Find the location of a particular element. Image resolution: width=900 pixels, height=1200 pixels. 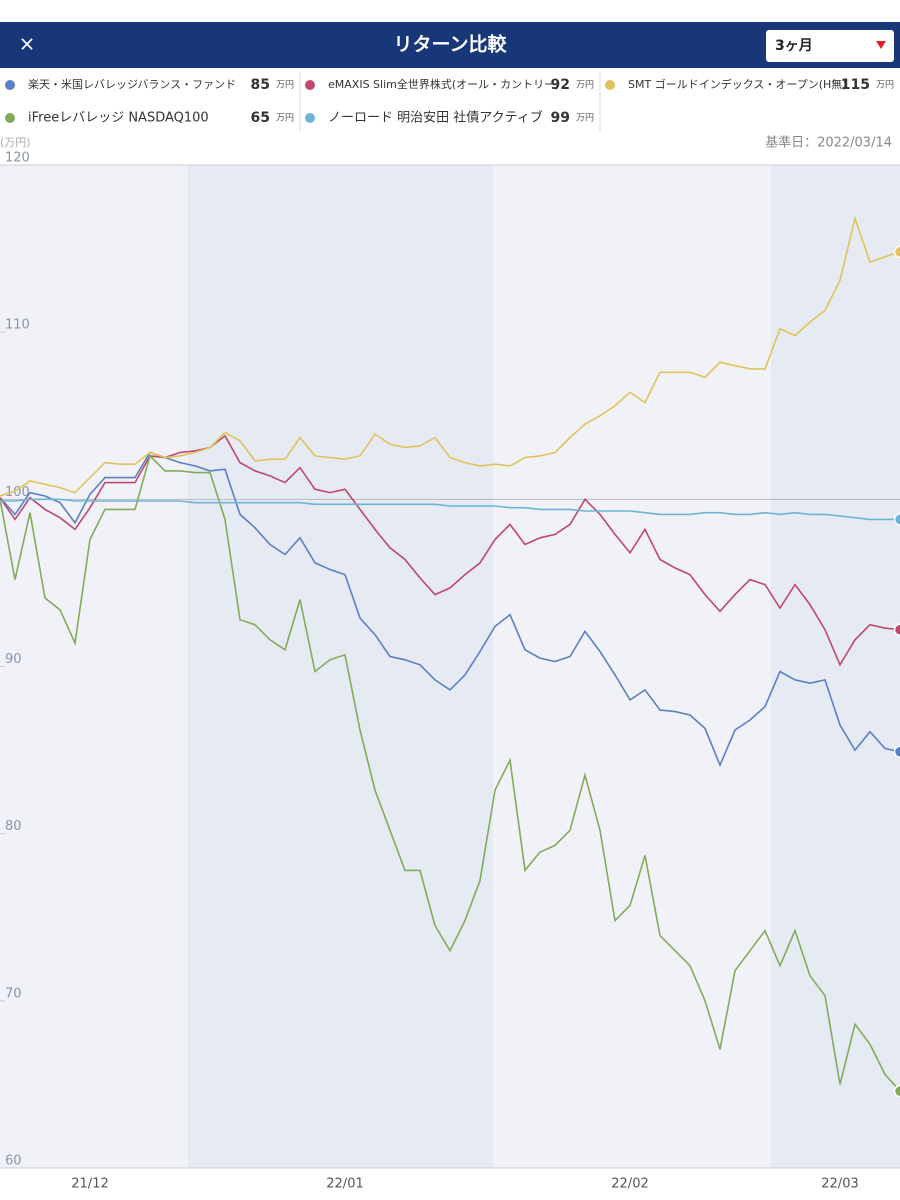

x-tick-label: 21/12 is located at coordinates (89, 1184).